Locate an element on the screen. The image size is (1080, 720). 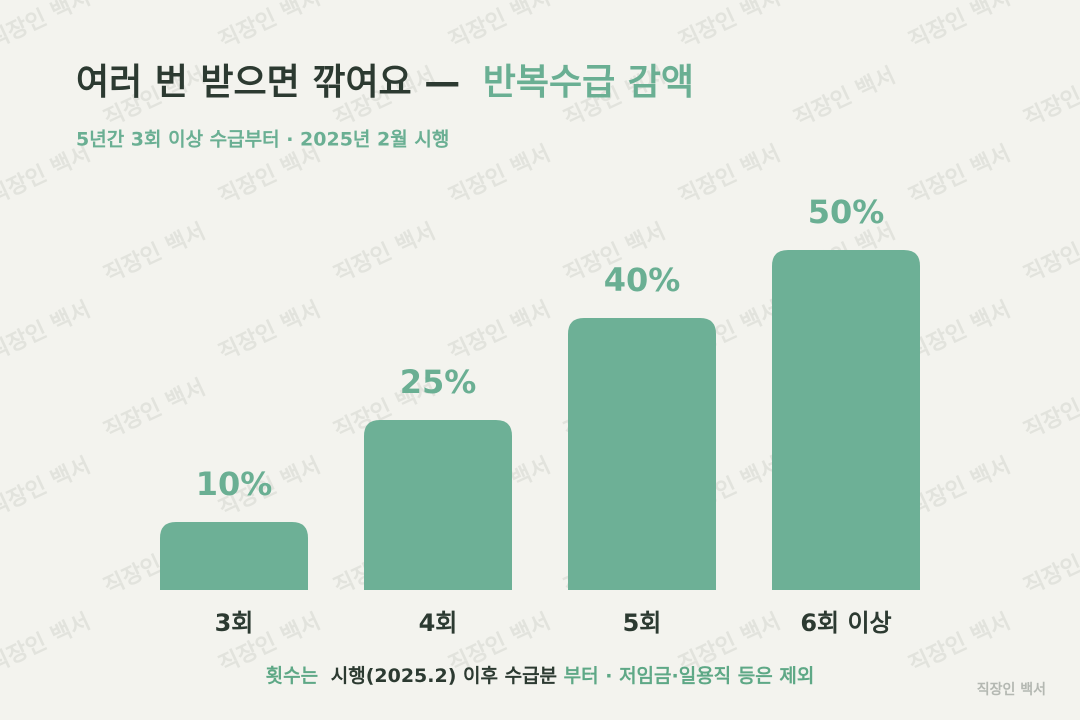
value-label: 25% is located at coordinates (438, 382).